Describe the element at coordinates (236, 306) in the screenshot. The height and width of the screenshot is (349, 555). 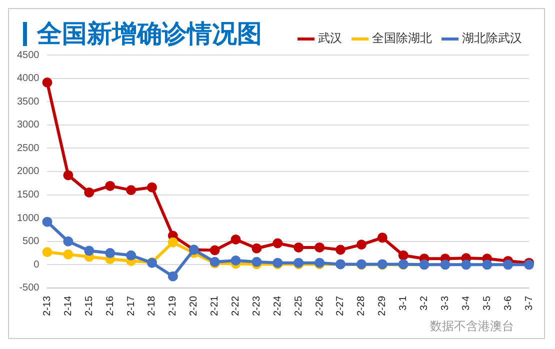
I see `x-tick-label: 2-22` at that location.